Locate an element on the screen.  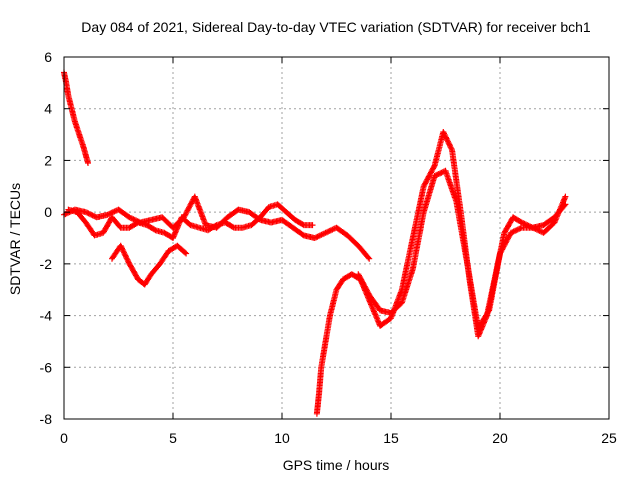
series-early-decay is located at coordinates (76, 117).